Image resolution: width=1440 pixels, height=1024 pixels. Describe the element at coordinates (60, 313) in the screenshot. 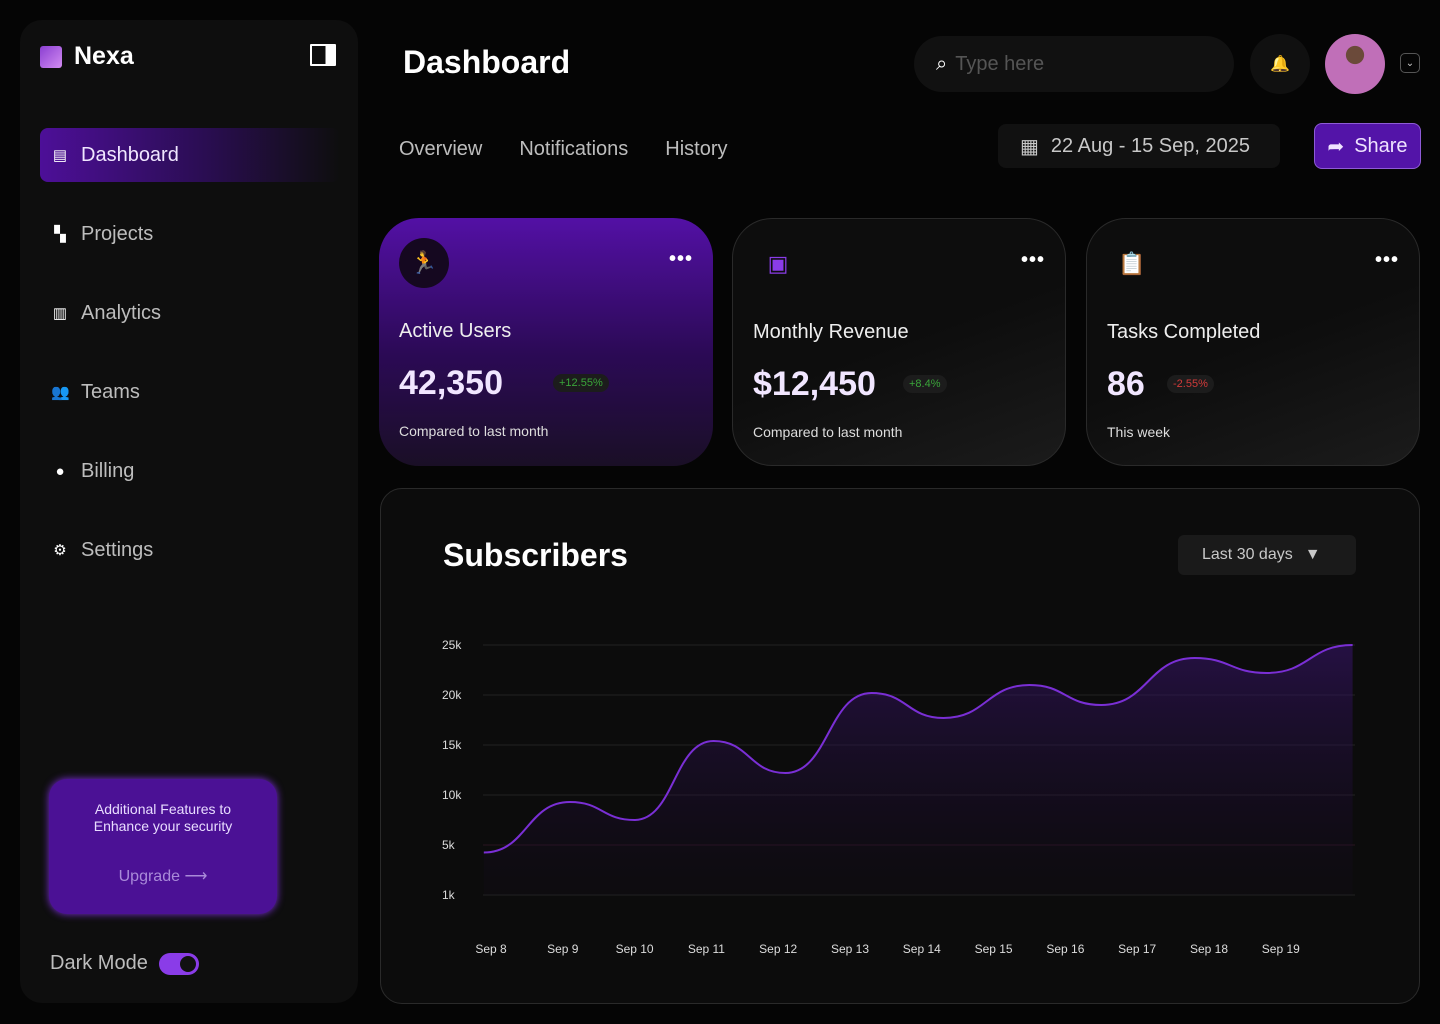

I see `bar-chart-icon: ▥` at that location.